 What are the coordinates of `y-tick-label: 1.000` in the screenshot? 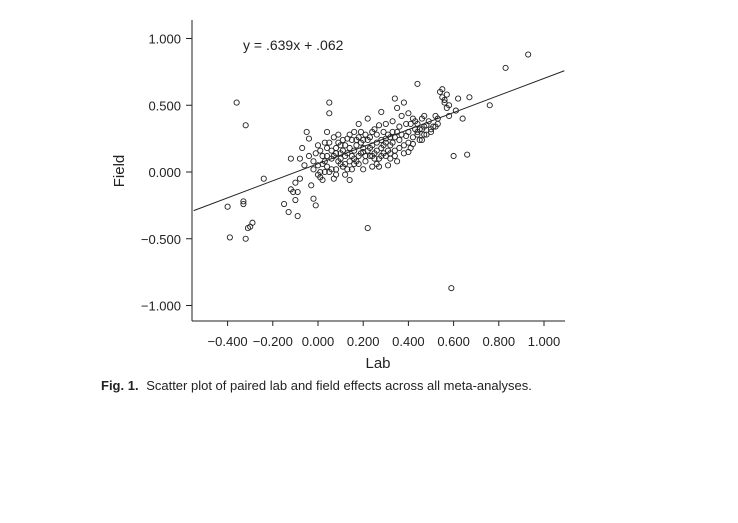 It's located at (164, 39).